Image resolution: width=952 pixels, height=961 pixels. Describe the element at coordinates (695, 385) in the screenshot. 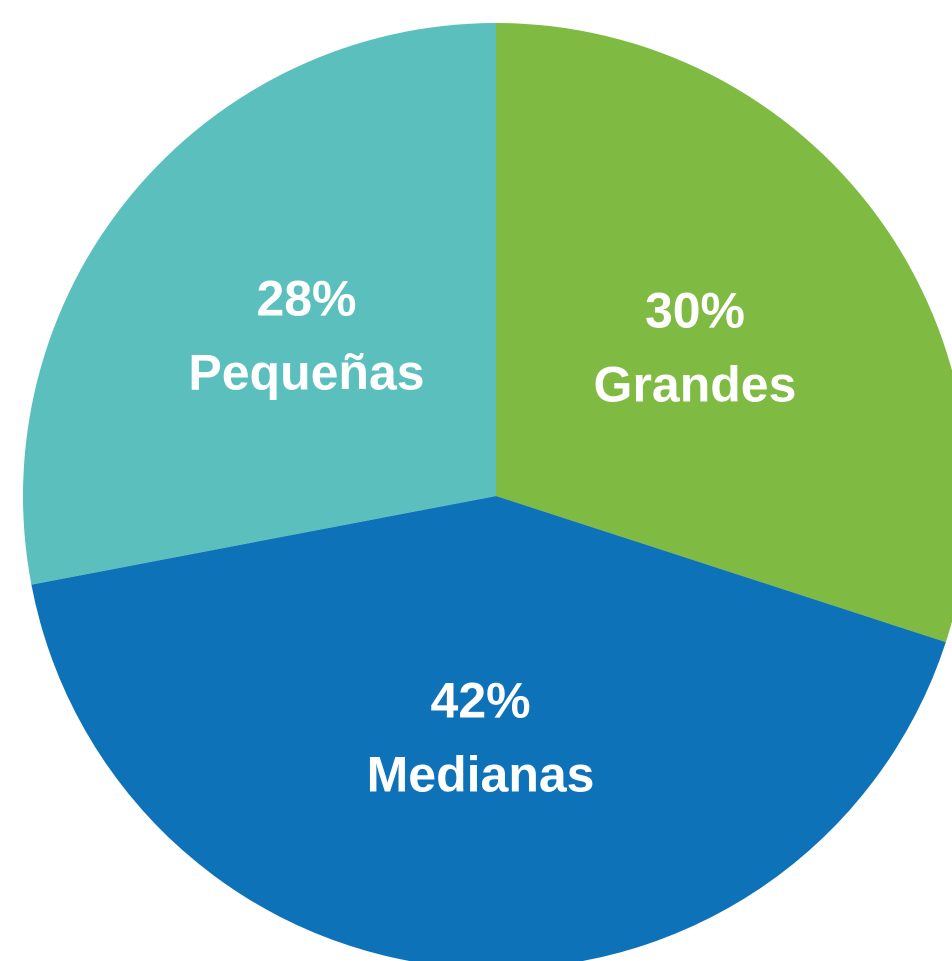

I see `slice-category-label: Grandes` at that location.